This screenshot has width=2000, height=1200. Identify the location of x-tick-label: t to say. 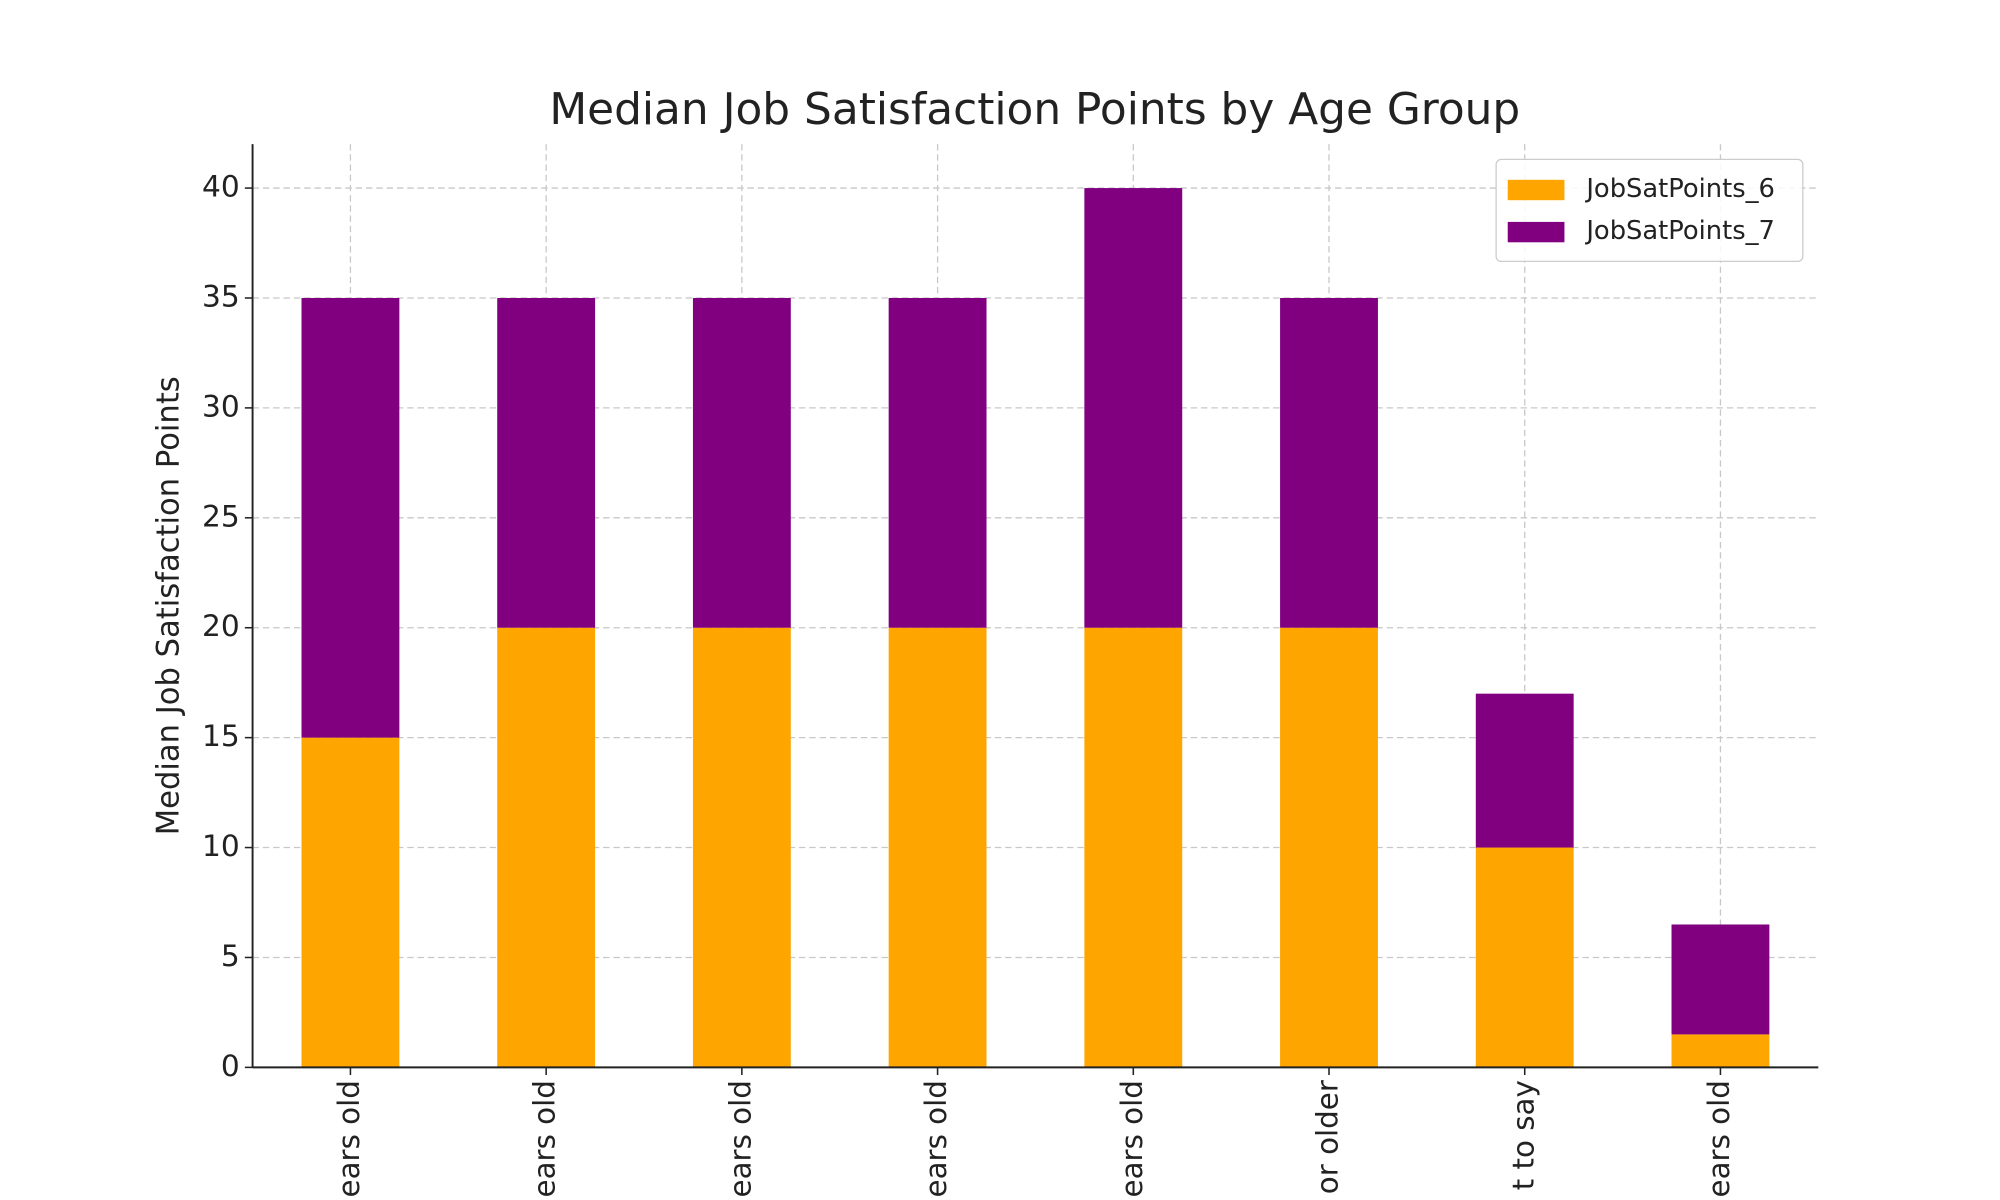
(1523, 1135).